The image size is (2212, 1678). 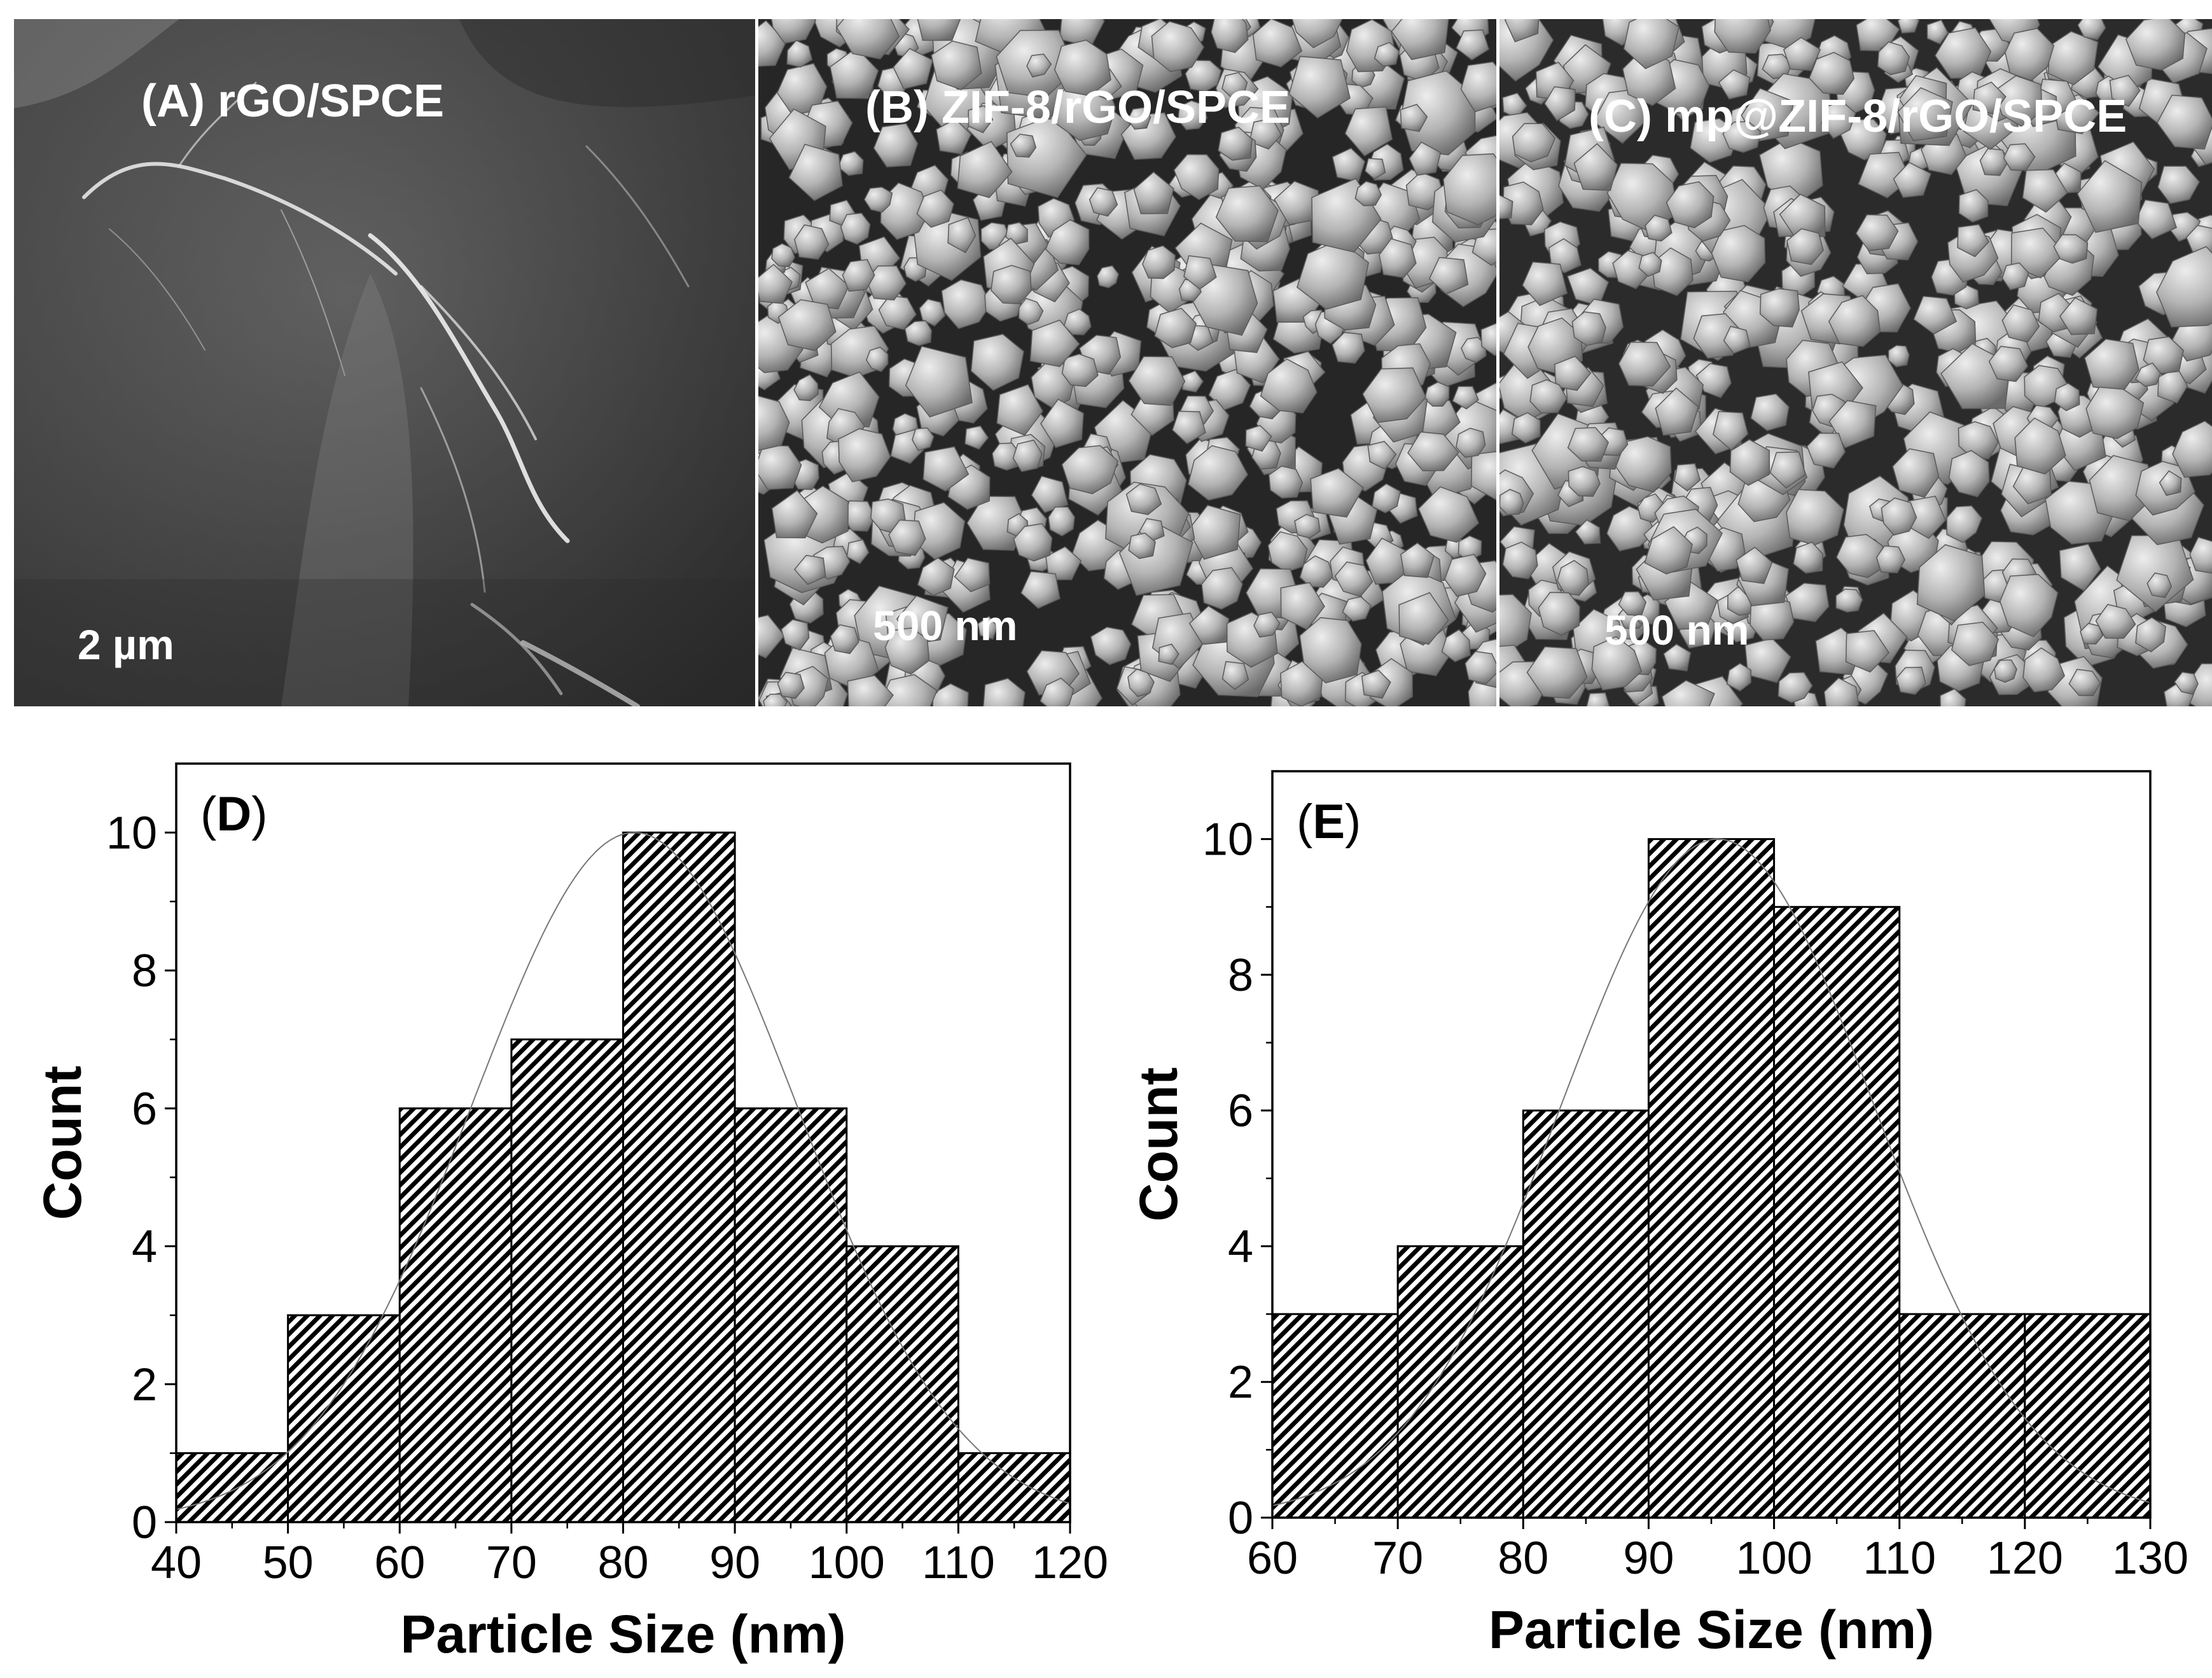 I want to click on x-tick-label: 40, so click(x=176, y=1562).